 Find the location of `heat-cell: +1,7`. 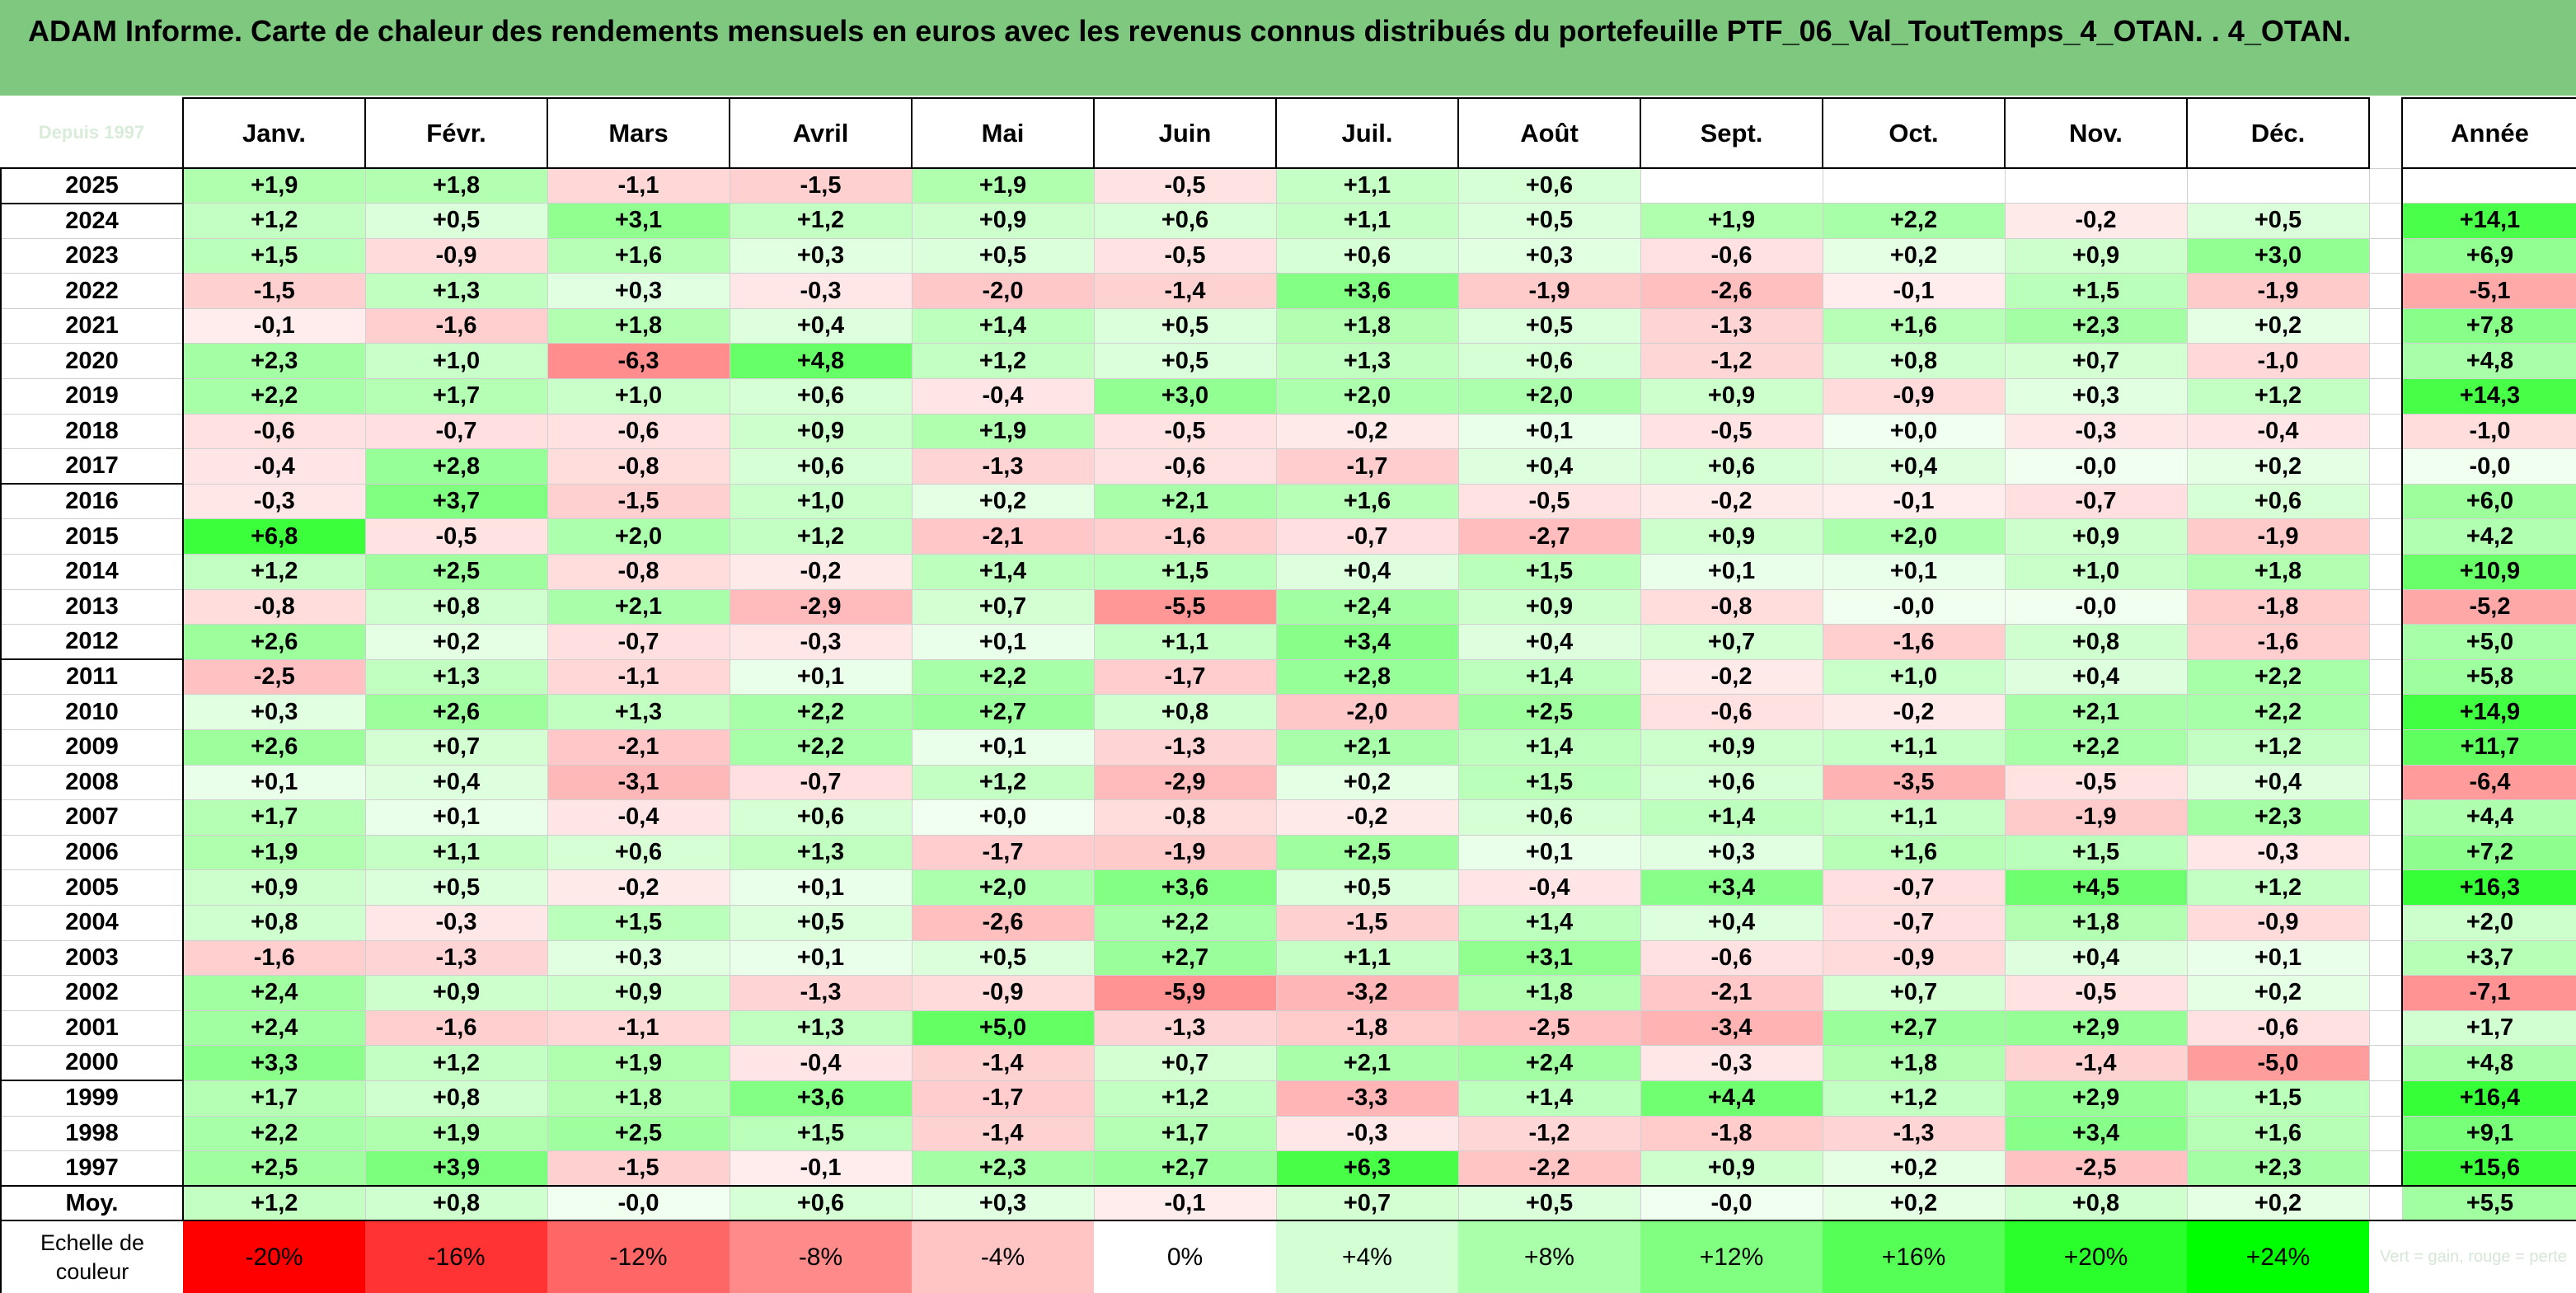

heat-cell: +1,7 is located at coordinates (1185, 1133).